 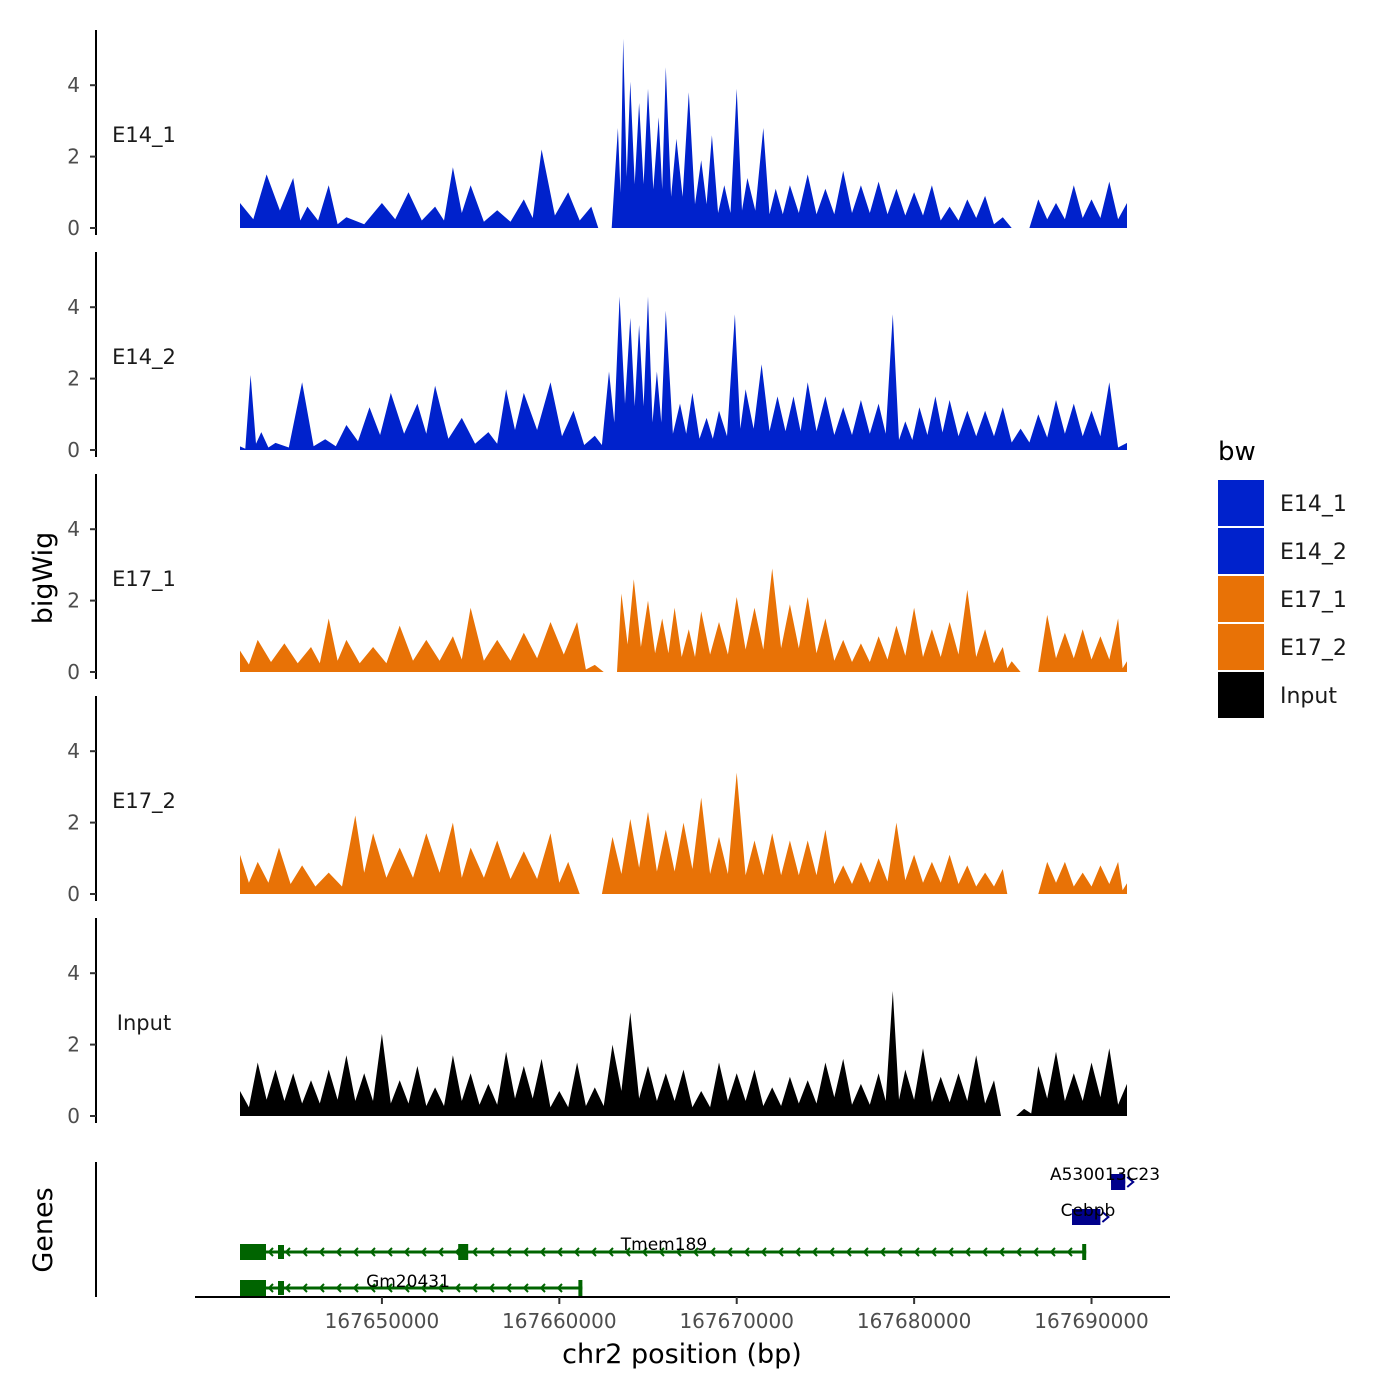 I want to click on track-label-Input: Input, so click(x=144, y=1023).